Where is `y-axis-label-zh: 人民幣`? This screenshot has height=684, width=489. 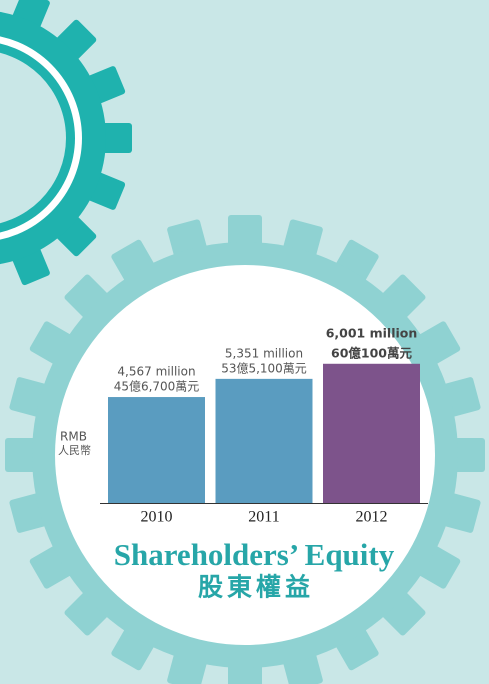
y-axis-label-zh: 人民幣 is located at coordinates (74, 450).